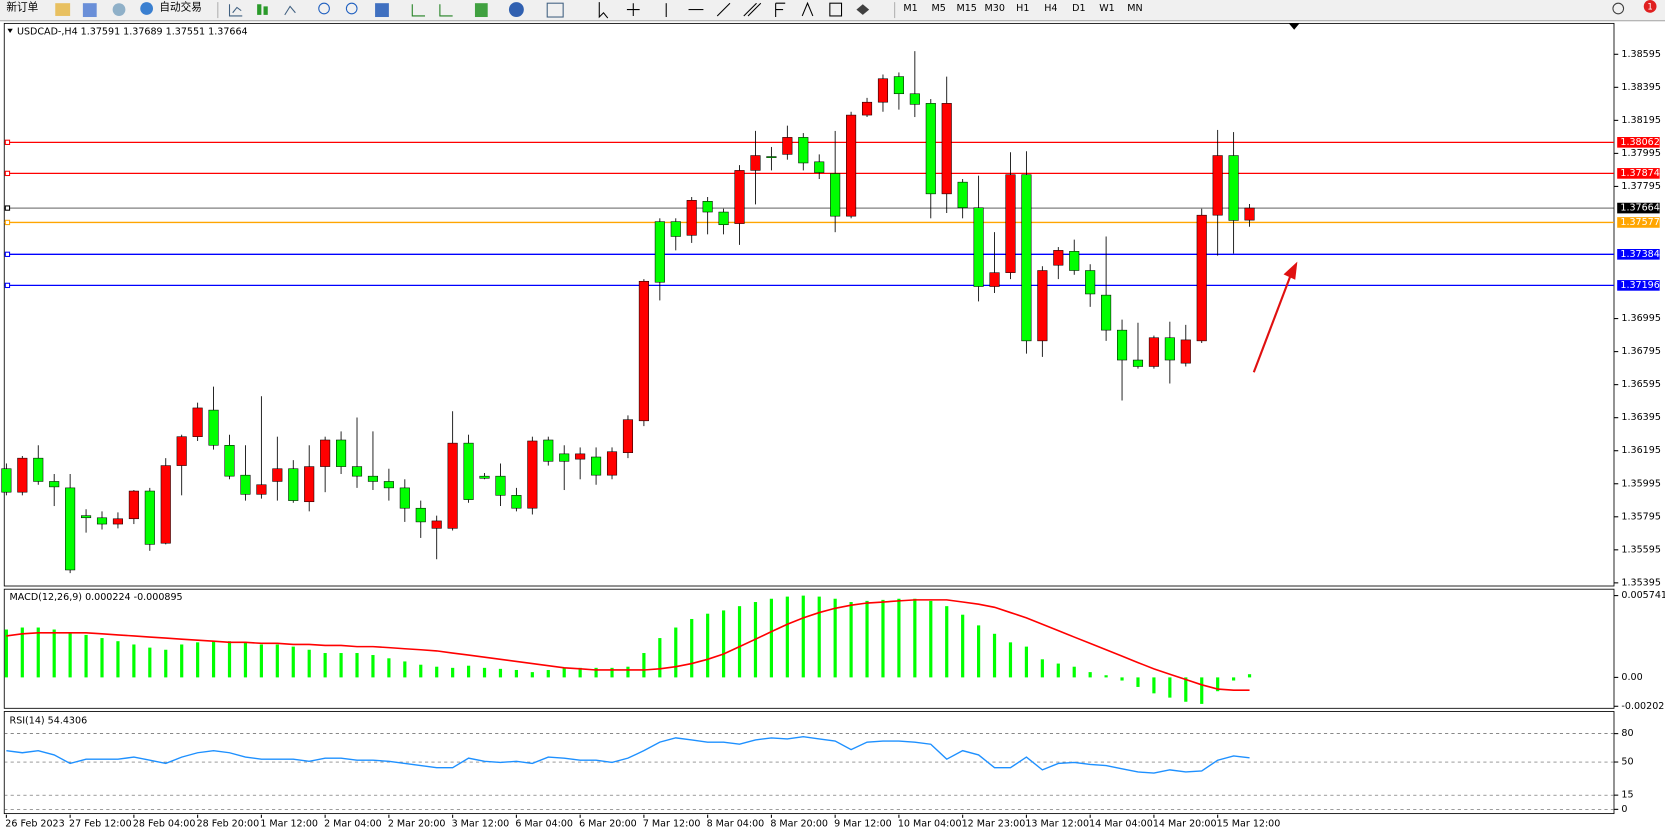 The height and width of the screenshot is (837, 1665). What do you see at coordinates (1022, 8) in the screenshot?
I see `timeframe-button: H1` at bounding box center [1022, 8].